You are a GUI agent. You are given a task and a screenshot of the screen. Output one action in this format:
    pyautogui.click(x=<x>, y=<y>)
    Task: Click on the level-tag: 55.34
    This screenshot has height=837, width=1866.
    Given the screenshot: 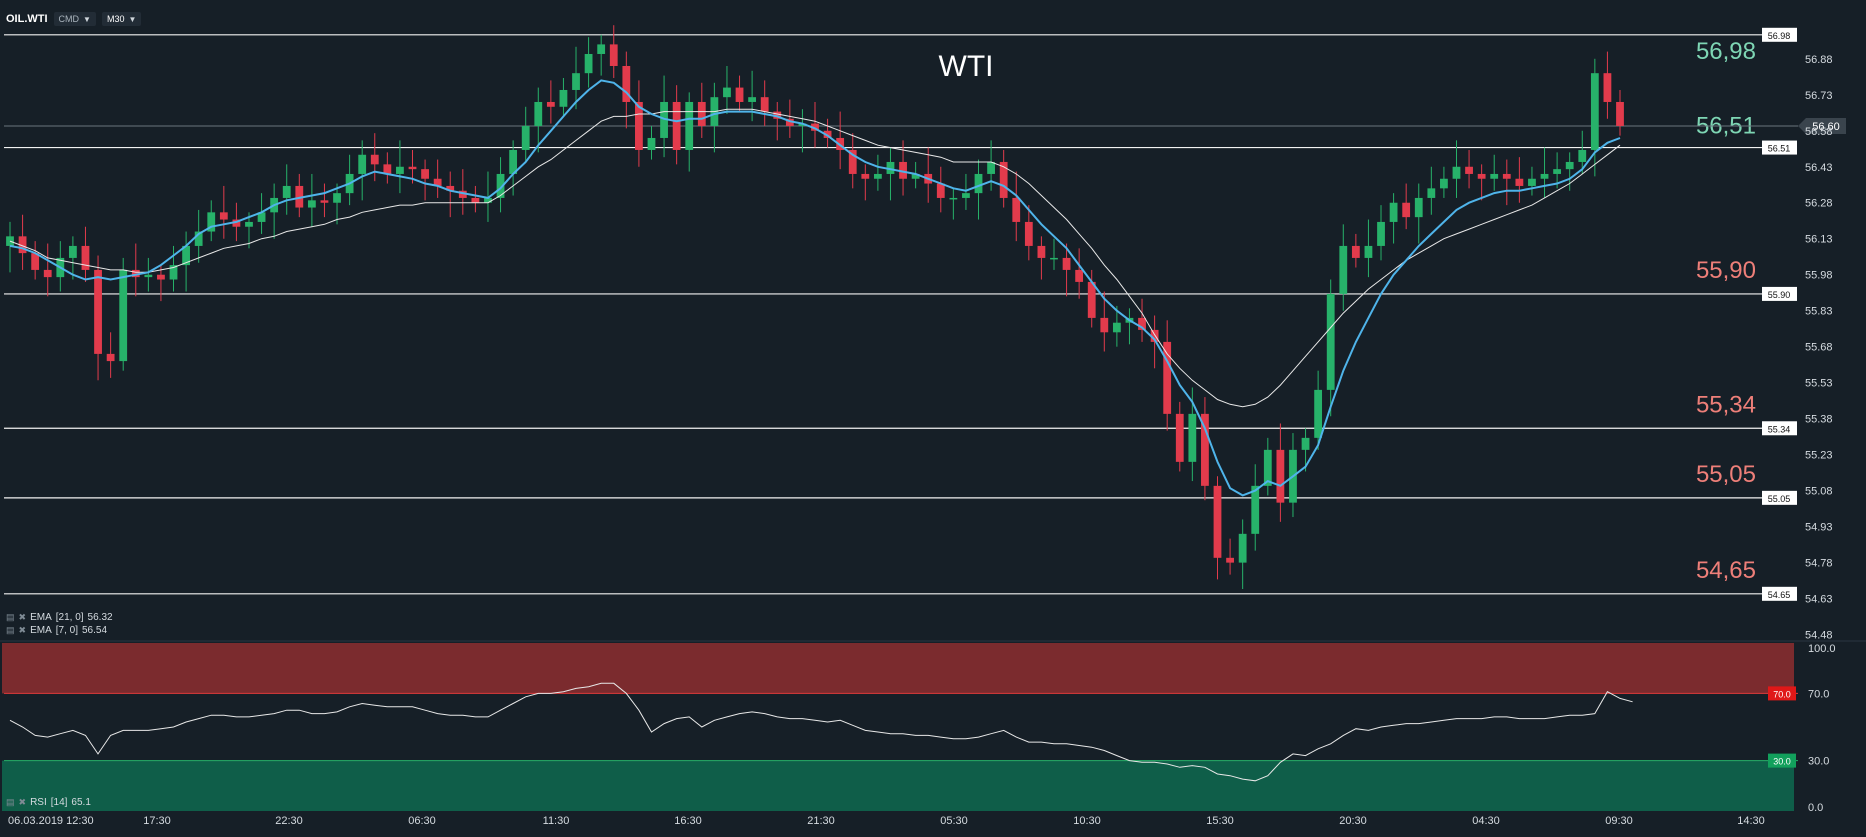 What is the action you would take?
    pyautogui.click(x=1779, y=428)
    